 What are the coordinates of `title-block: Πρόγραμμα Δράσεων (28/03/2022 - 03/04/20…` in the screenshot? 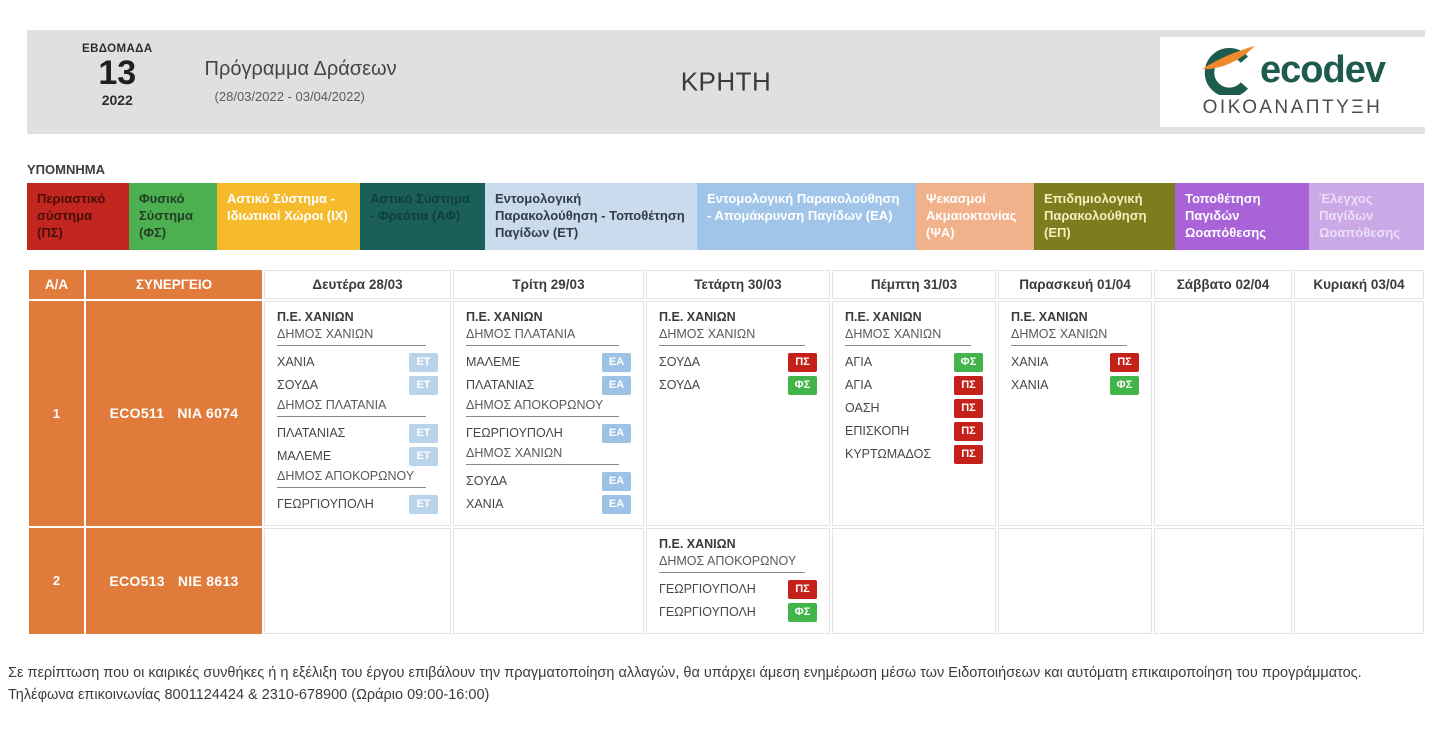 It's located at (301, 67).